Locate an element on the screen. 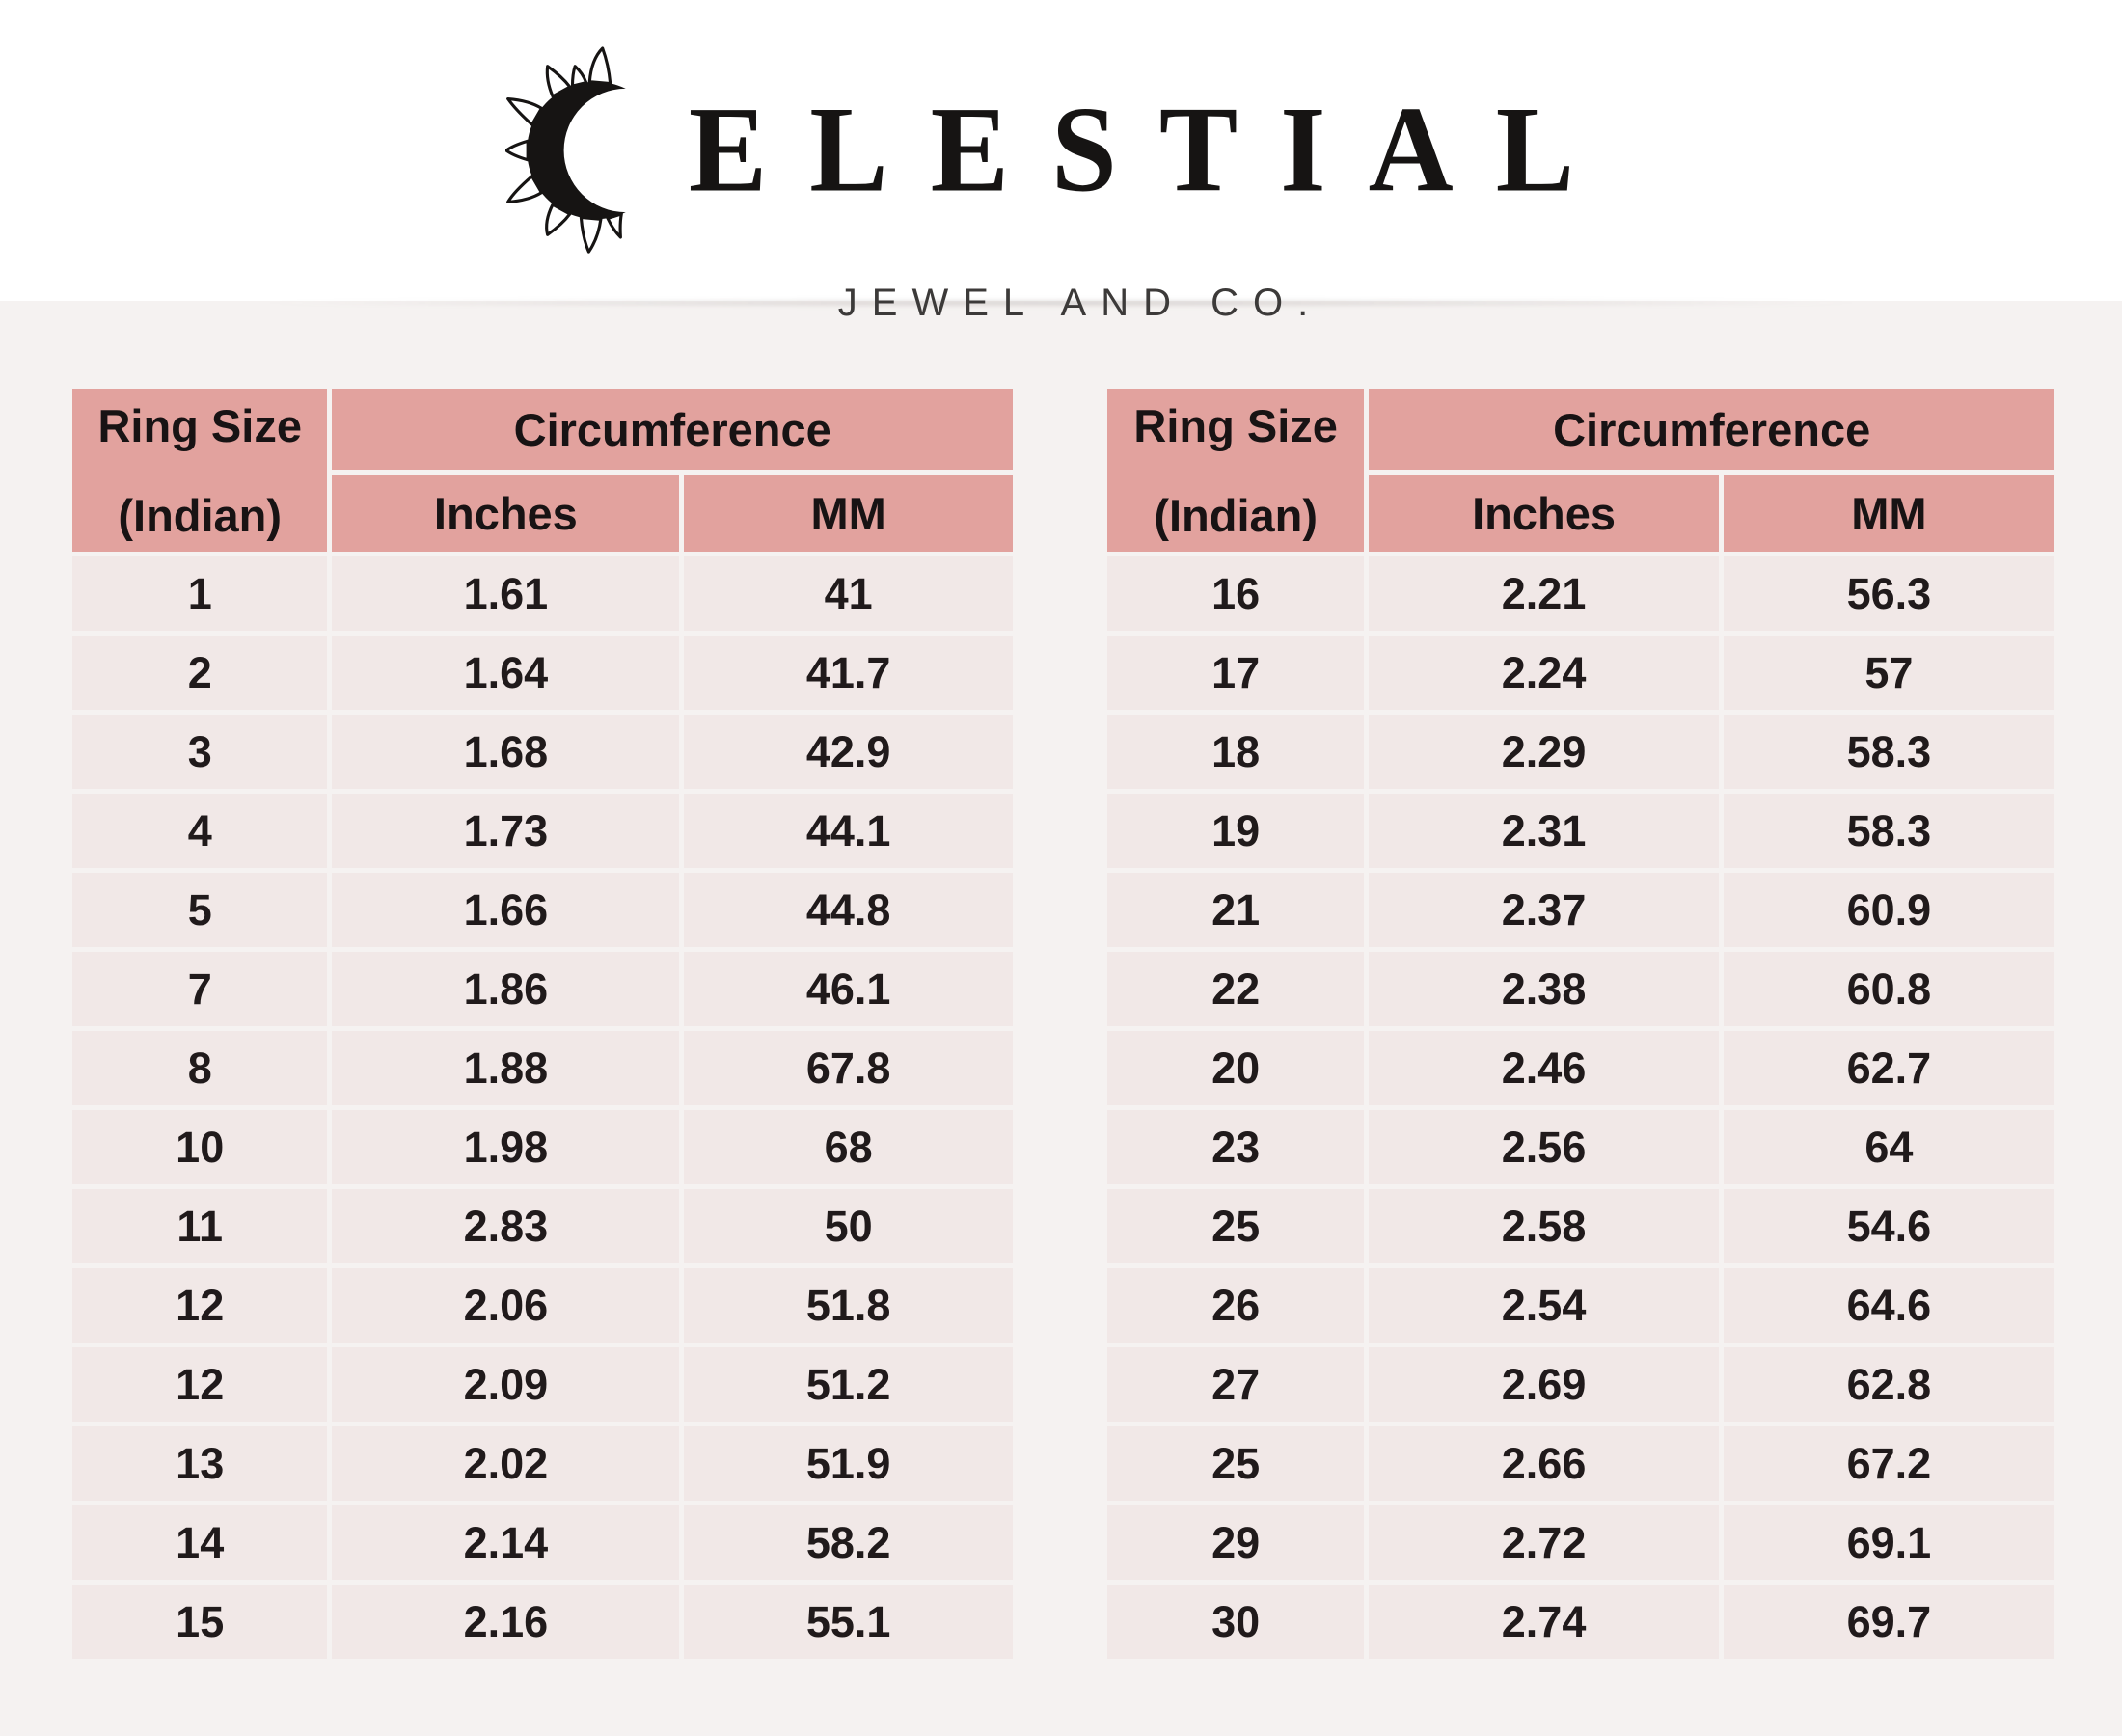 Image resolution: width=2122 pixels, height=1736 pixels. table-row: 21 2.37 60.9 is located at coordinates (1581, 910).